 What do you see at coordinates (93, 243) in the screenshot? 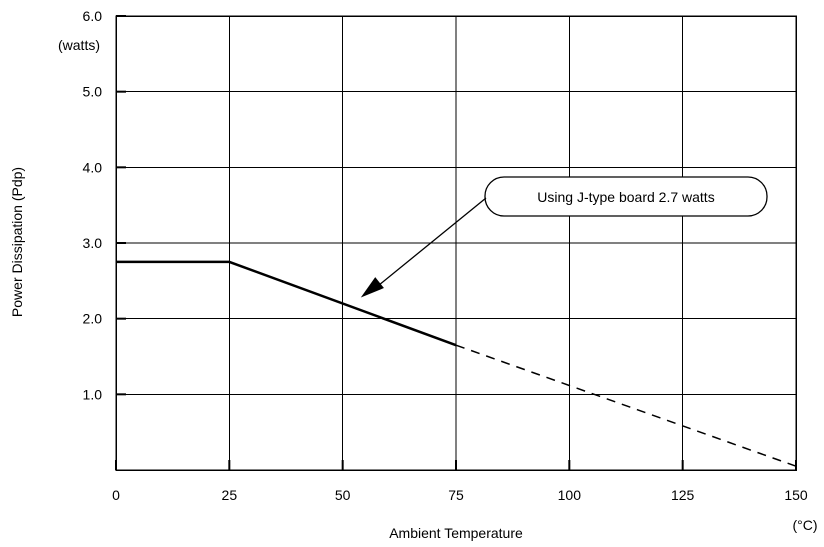
I see `y-tick-label: 3.0` at bounding box center [93, 243].